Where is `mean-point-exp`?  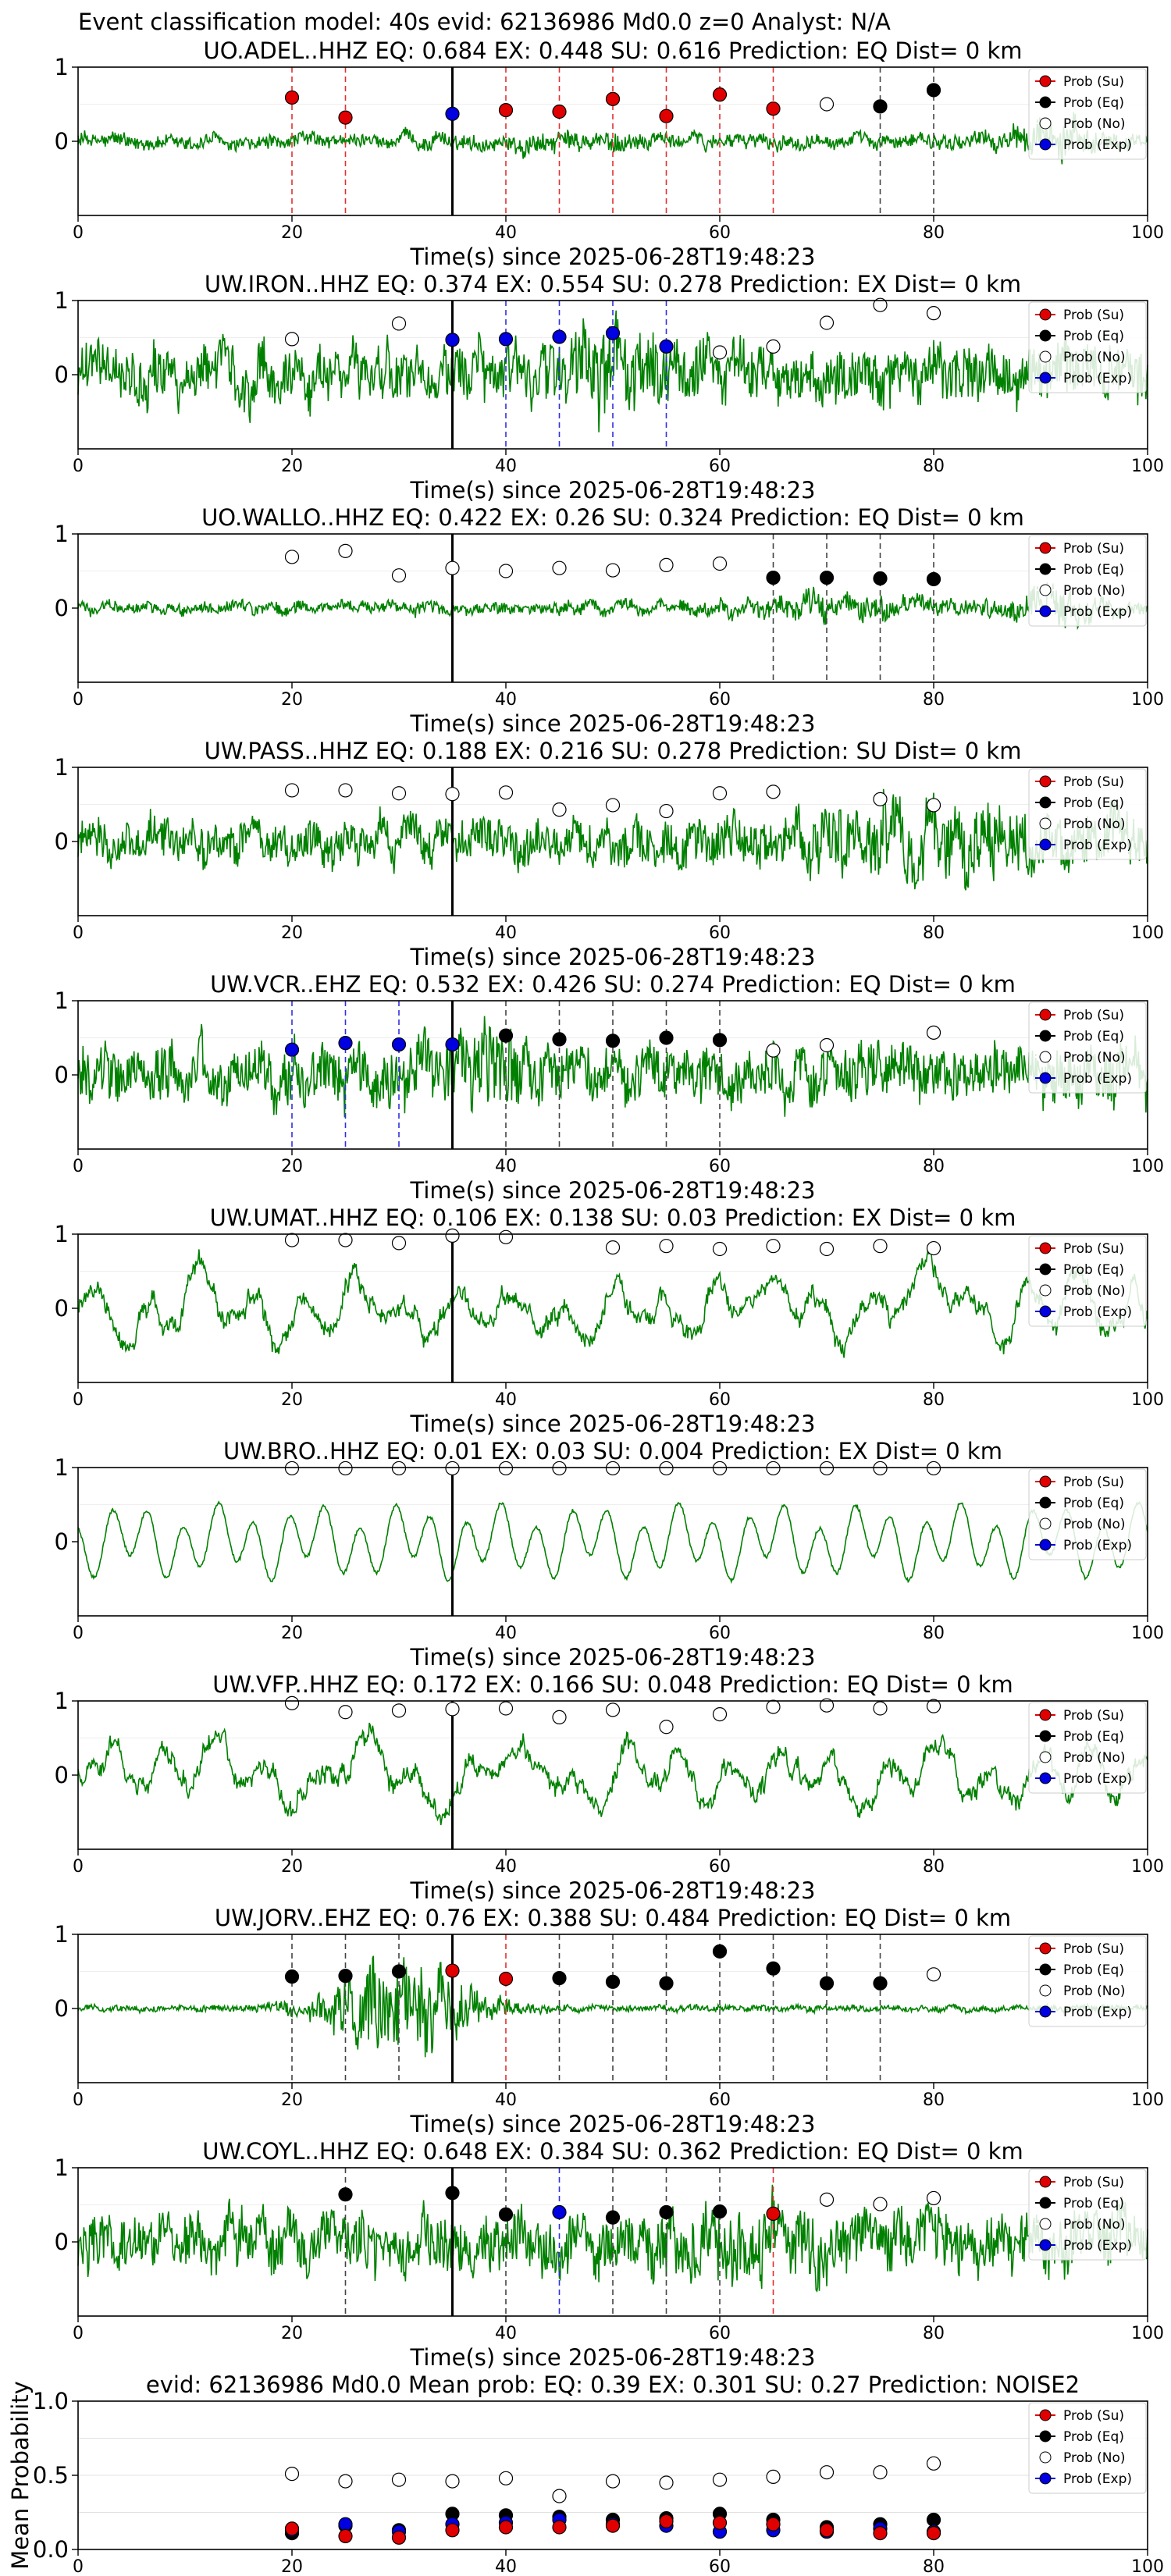
mean-point-exp is located at coordinates (345, 2524).